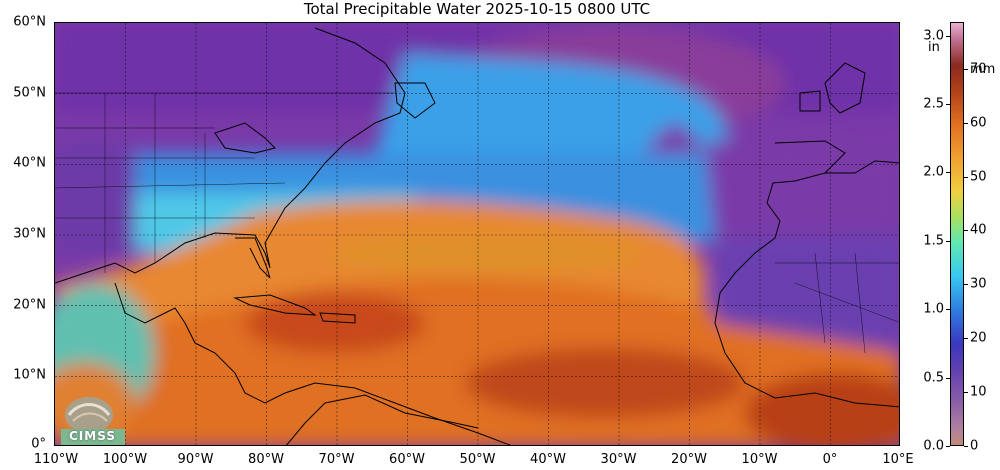 This screenshot has height=470, width=1000. What do you see at coordinates (477, 459) in the screenshot?
I see `lon-label-50w: 50°W` at bounding box center [477, 459].